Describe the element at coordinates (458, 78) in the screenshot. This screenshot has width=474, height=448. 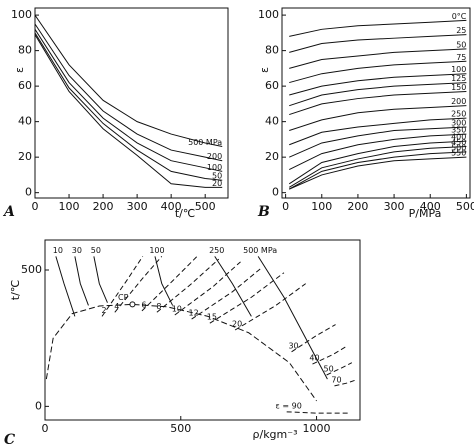
I see `curve-label: 125` at that location.